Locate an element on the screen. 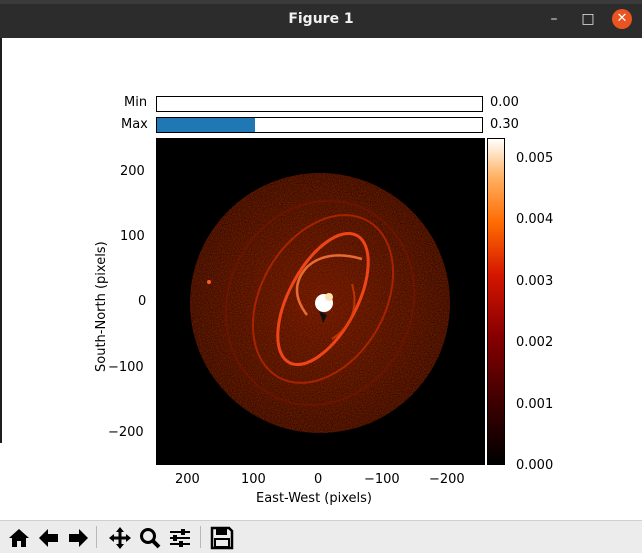 This screenshot has height=553, width=642. back-button is located at coordinates (48, 537).